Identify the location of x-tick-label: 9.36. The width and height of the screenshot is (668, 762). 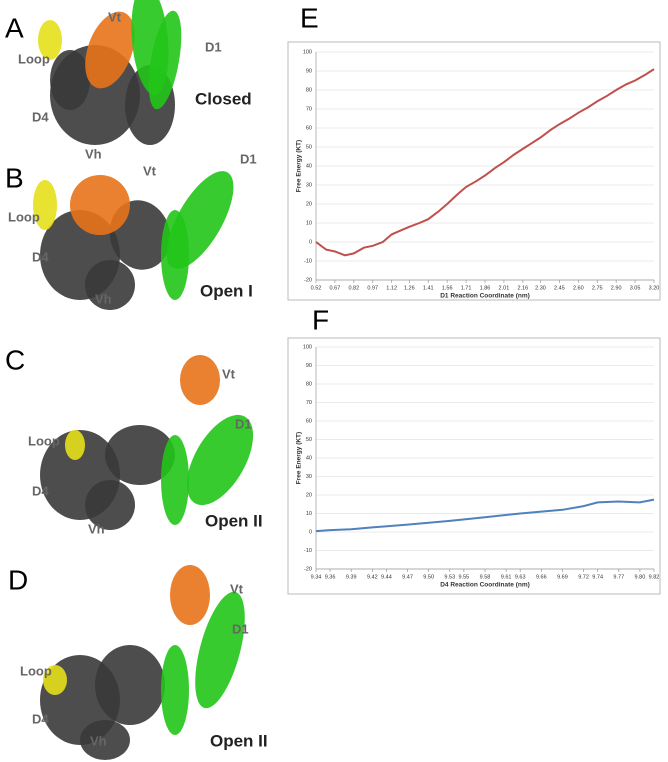
(330, 577).